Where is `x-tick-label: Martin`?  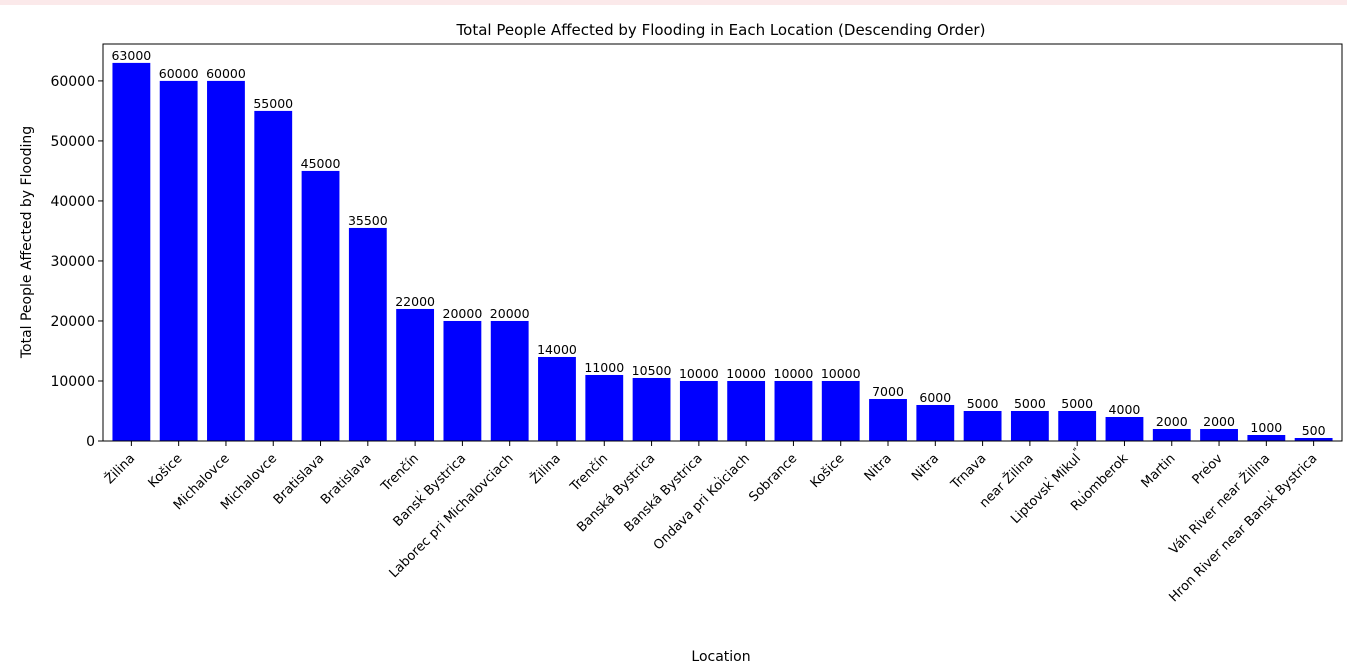
x-tick-label: Martin is located at coordinates (1159, 471).